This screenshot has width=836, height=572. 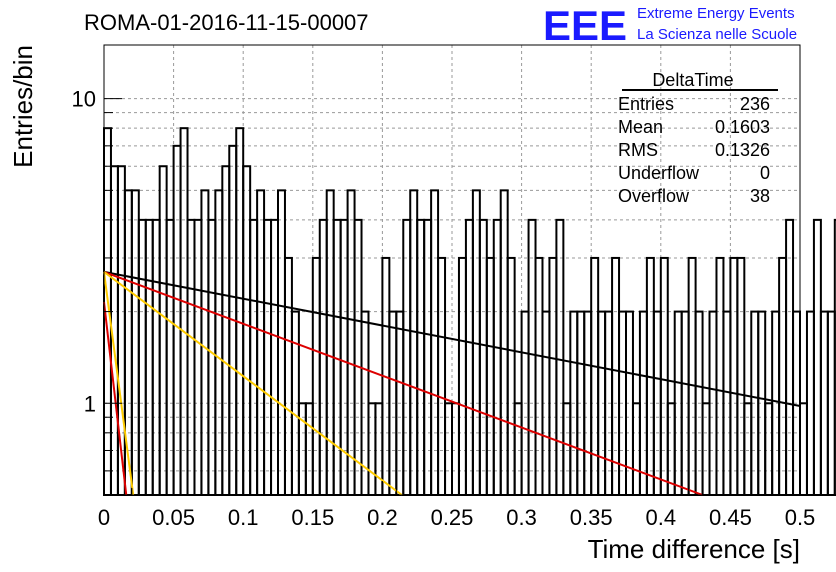 What do you see at coordinates (692, 80) in the screenshot?
I see `stats-title: DeltaTime` at bounding box center [692, 80].